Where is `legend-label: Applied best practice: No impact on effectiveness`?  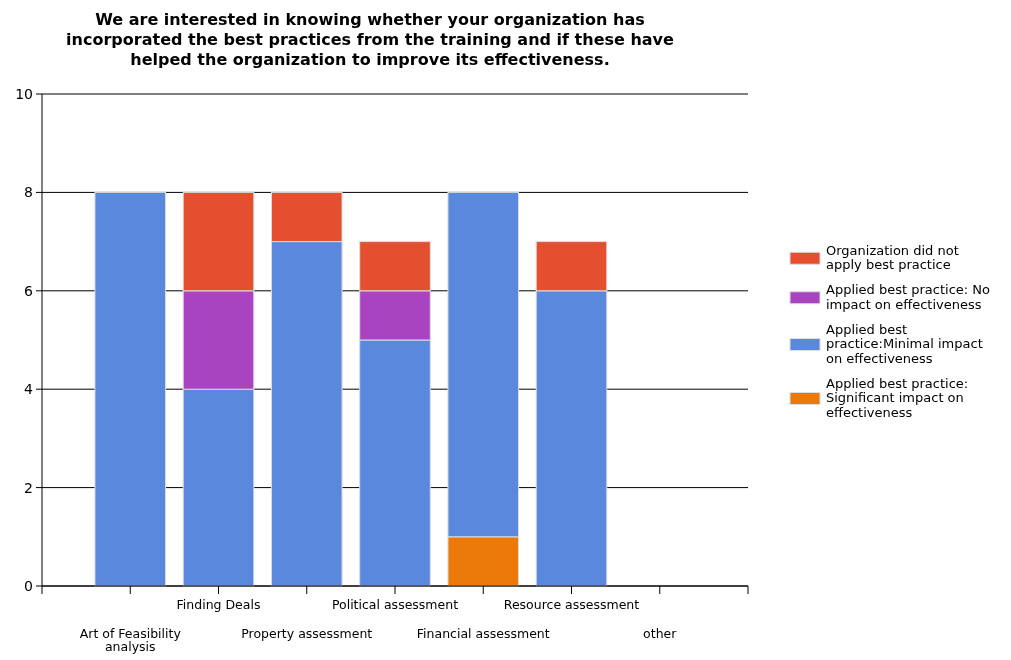 legend-label: Applied best practice: No impact on effectiveness is located at coordinates (908, 297).